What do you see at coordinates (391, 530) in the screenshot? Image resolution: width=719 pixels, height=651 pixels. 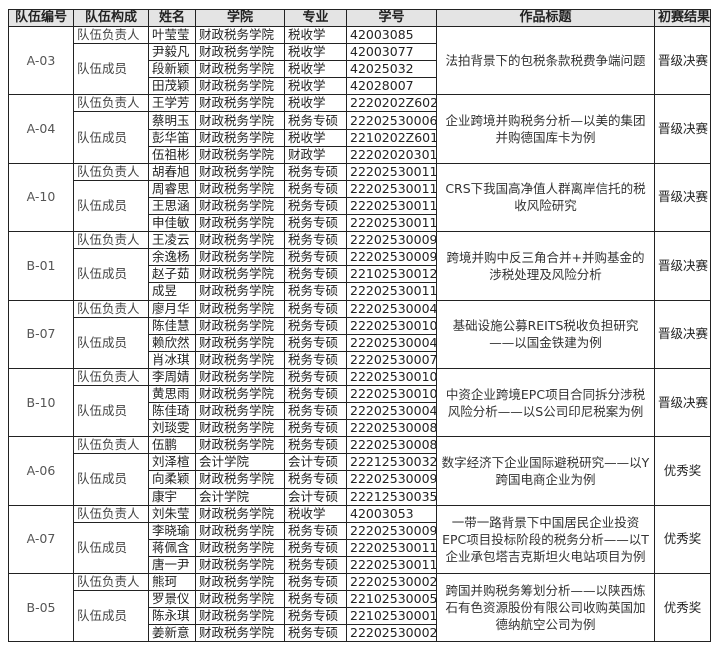 I see `member-student-id: 222025300098` at bounding box center [391, 530].